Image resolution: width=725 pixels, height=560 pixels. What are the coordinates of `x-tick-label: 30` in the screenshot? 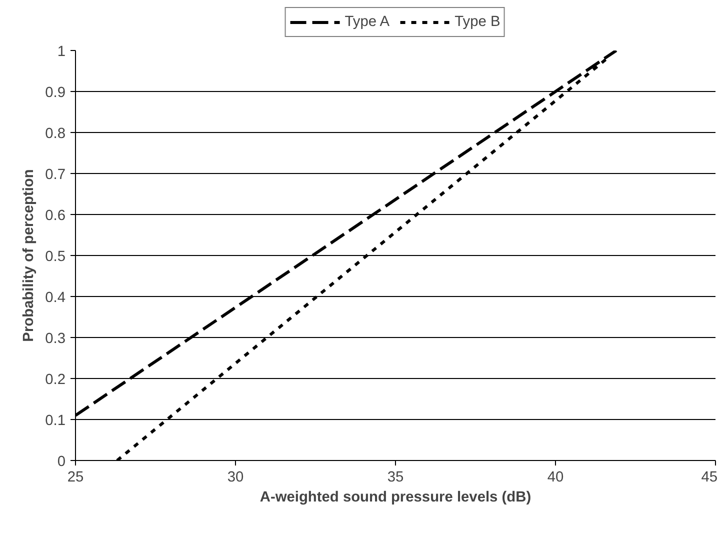 It's located at (235, 478).